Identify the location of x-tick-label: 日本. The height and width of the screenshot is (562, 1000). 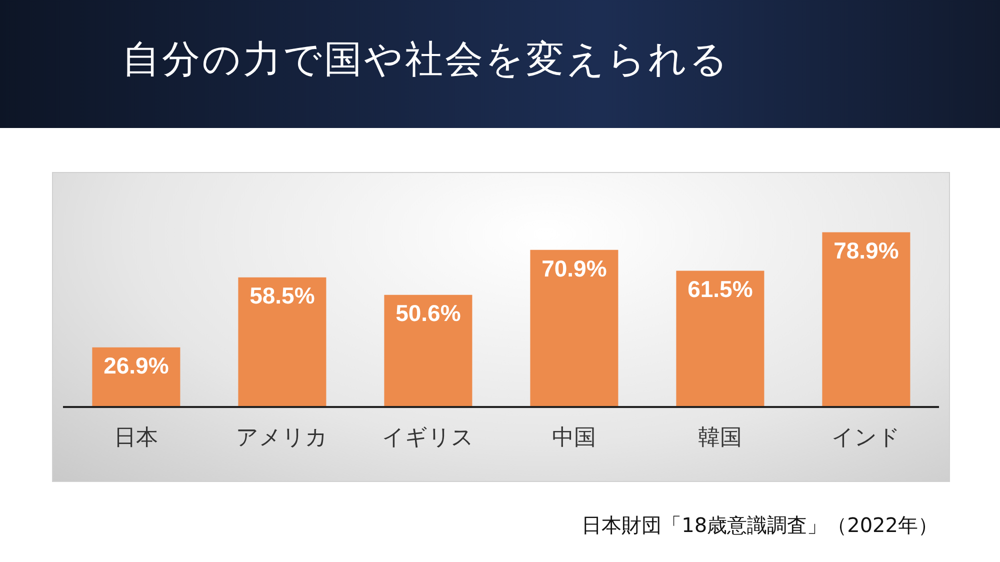
(136, 438).